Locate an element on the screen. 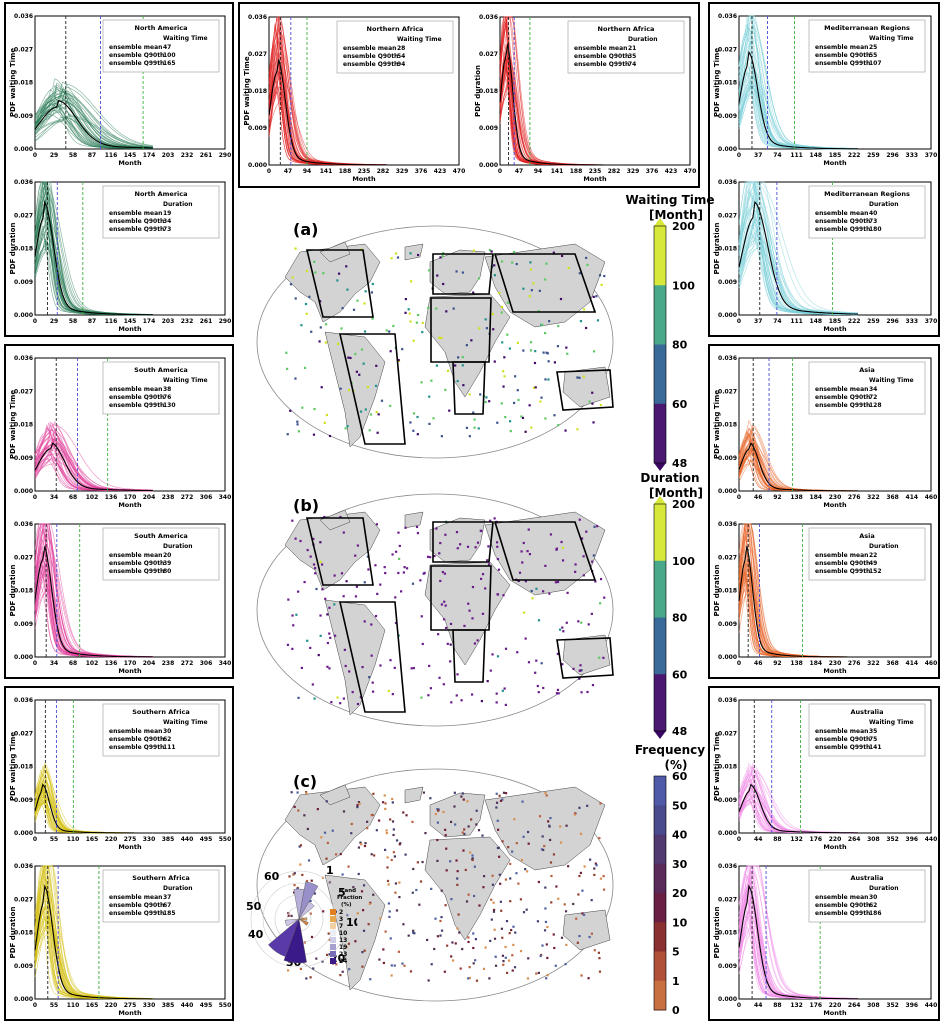 The height and width of the screenshot is (1024, 944). frame-southern-africa is located at coordinates (119, 853).